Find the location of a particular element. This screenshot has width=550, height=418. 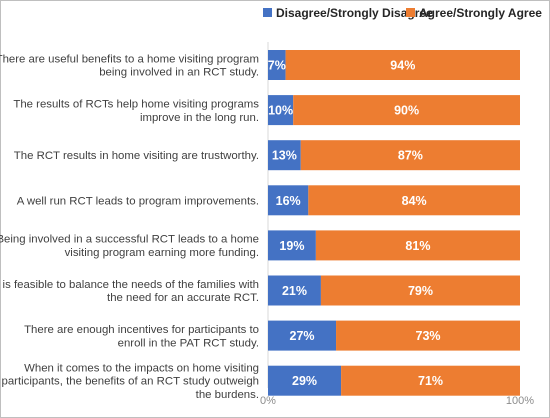

category-label-line: visiting program earning more funding. is located at coordinates (162, 253).